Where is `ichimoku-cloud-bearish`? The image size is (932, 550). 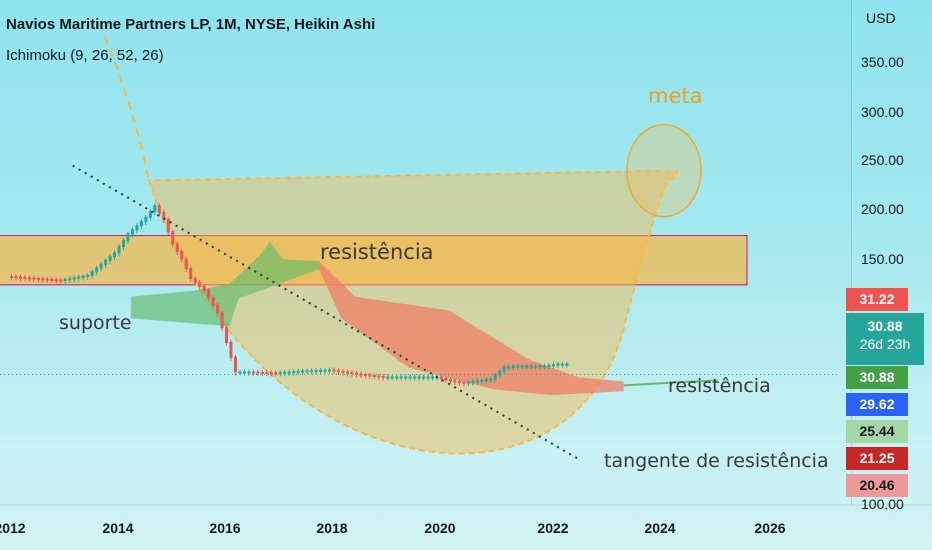 ichimoku-cloud-bearish is located at coordinates (471, 328).